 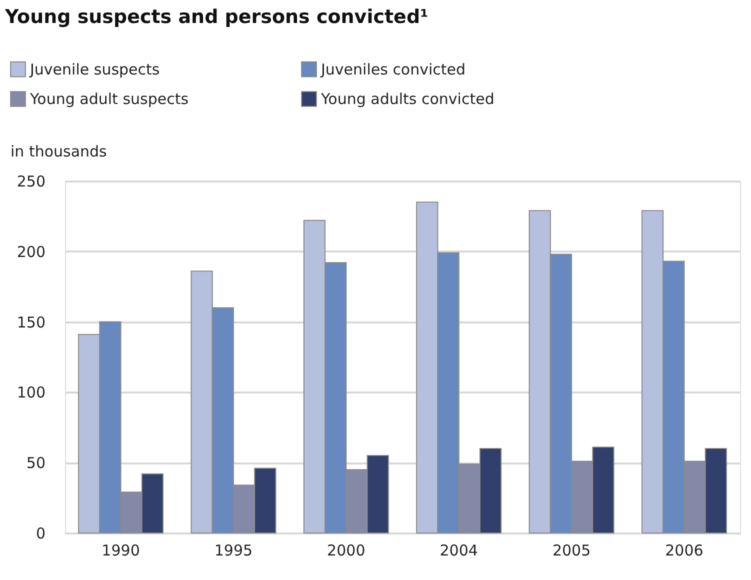 I want to click on y-axis-title: in thousands, so click(x=59, y=151).